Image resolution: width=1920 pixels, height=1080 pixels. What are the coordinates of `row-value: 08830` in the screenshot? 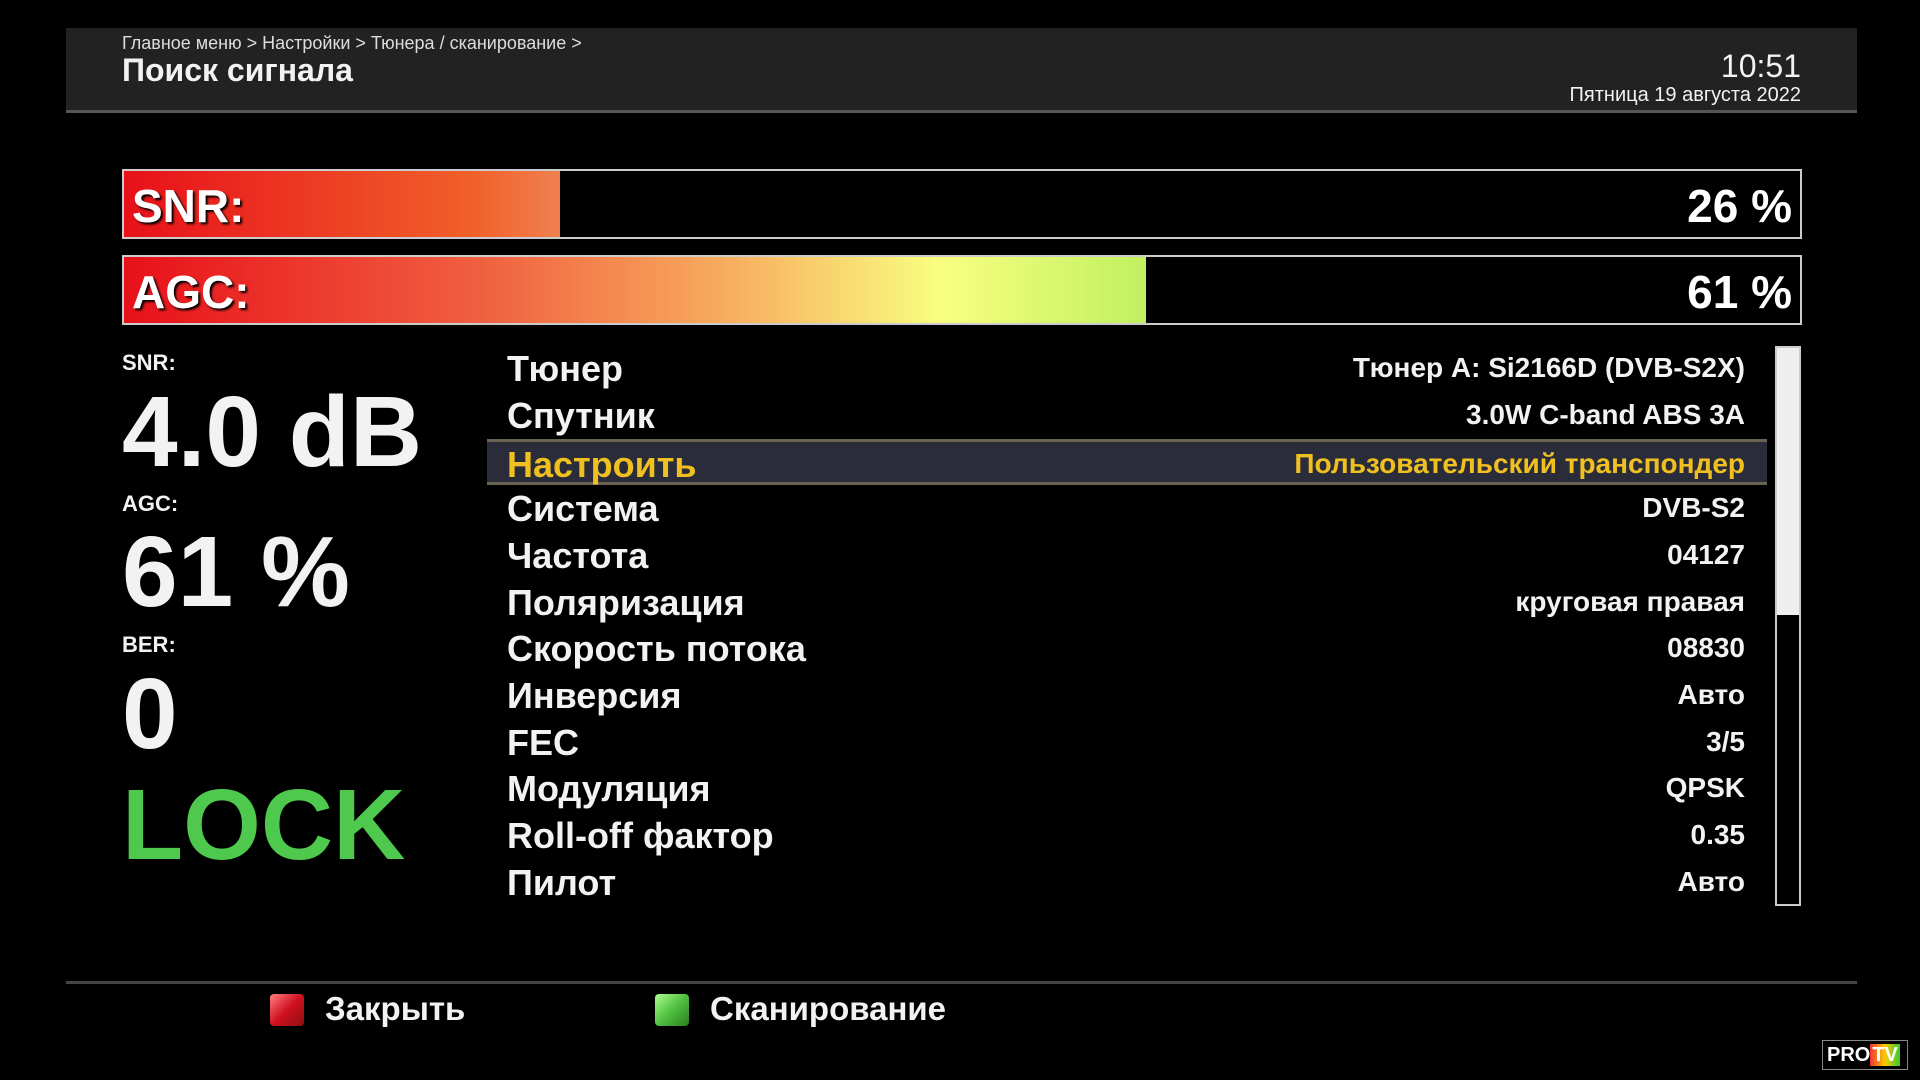 It's located at (1706, 648).